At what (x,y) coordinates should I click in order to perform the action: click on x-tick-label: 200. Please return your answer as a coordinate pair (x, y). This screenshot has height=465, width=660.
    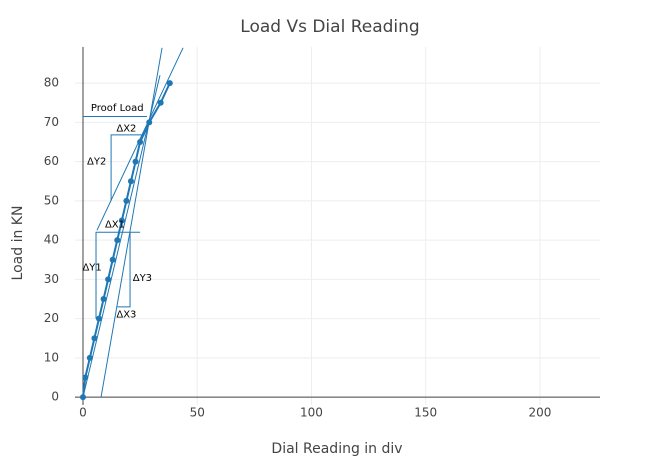
    Looking at the image, I should click on (539, 413).